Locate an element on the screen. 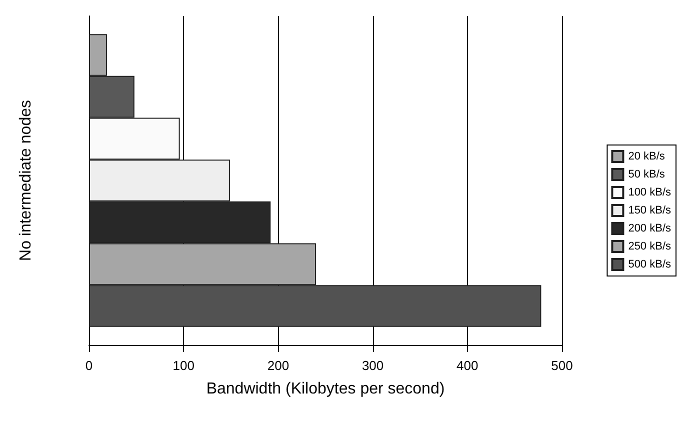 The width and height of the screenshot is (686, 421). x-tick-label: 500 is located at coordinates (562, 365).